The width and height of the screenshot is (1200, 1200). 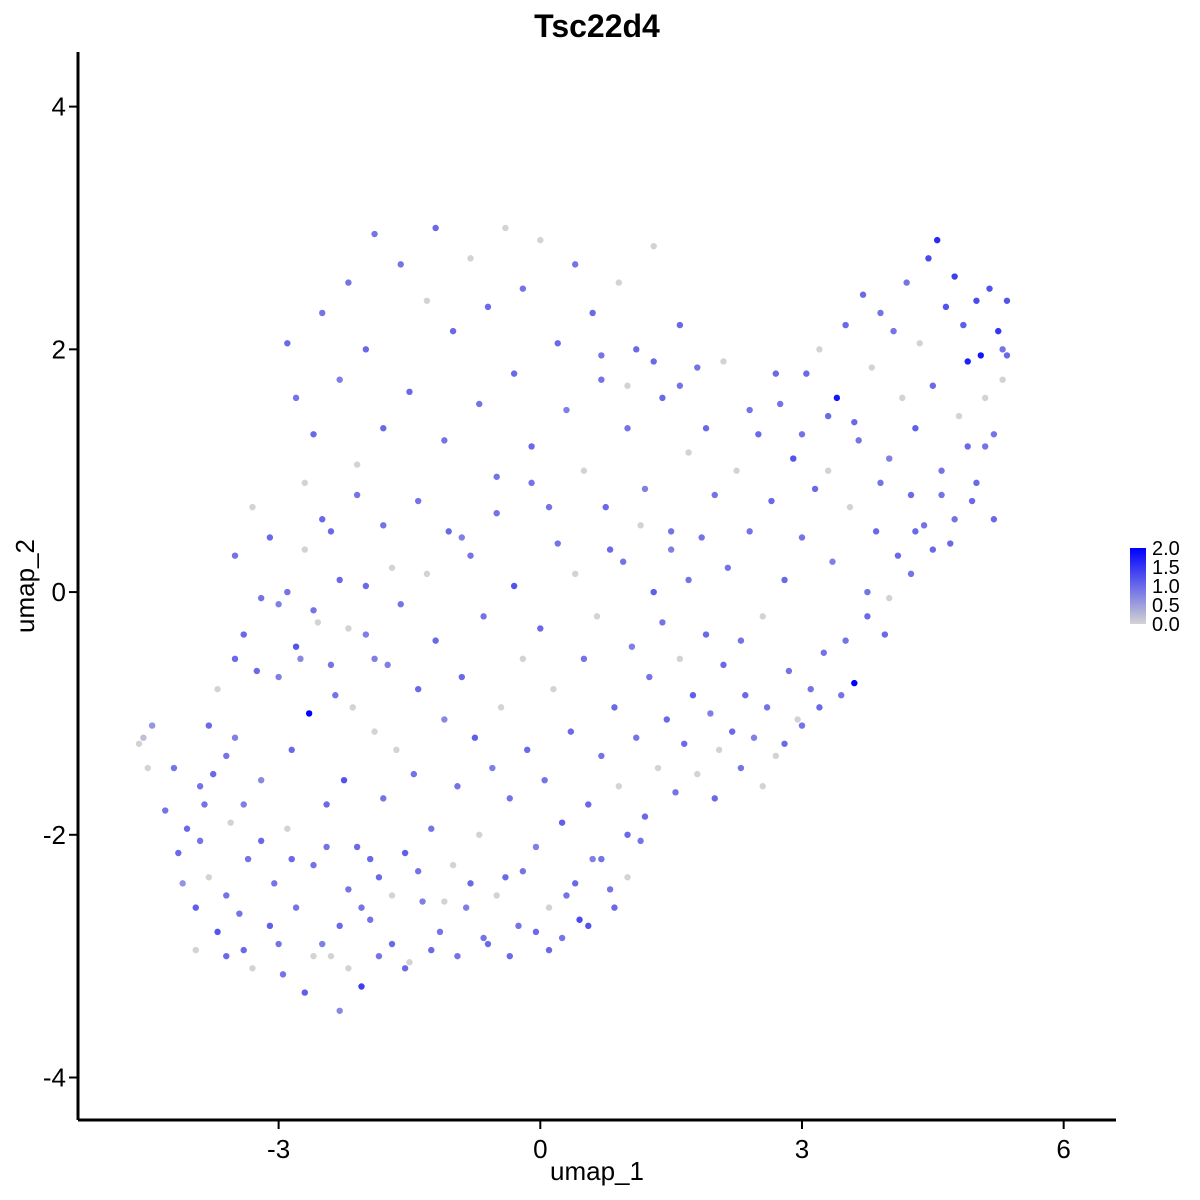 What do you see at coordinates (59, 592) in the screenshot?
I see `y-tick-label: 0` at bounding box center [59, 592].